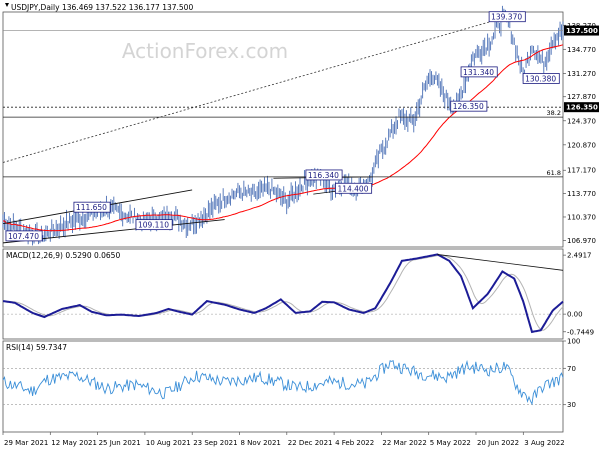  Describe the element at coordinates (120, 443) in the screenshot. I see `time-axis-tick-label: 25 Jun 2021` at that location.